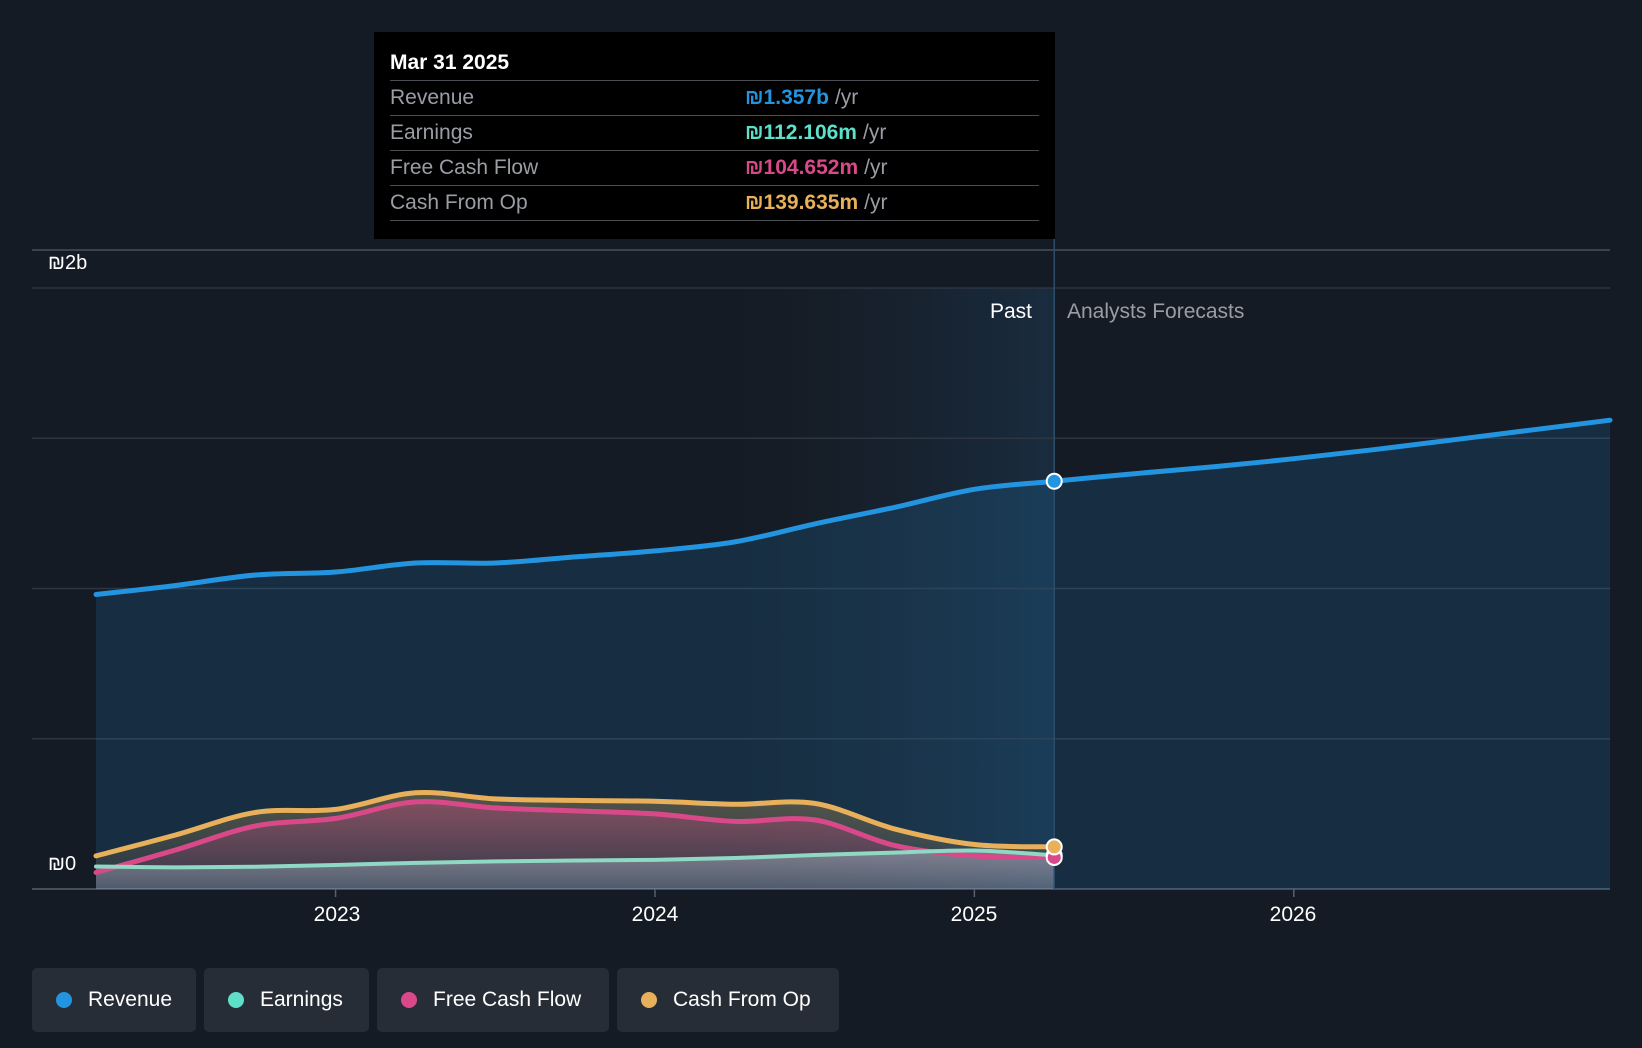 This screenshot has height=1048, width=1642. Describe the element at coordinates (450, 62) in the screenshot. I see `tooltip-date: Mar 31 2025` at that location.